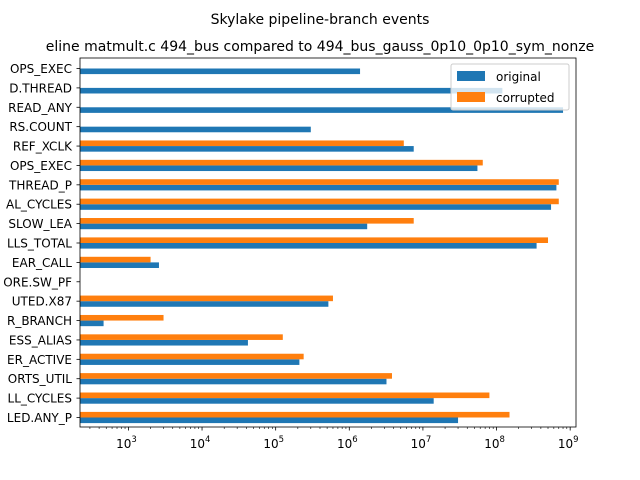 The width and height of the screenshot is (640, 480). What do you see at coordinates (39, 321) in the screenshot?
I see `y-tick-label-13: R_BRANCH` at bounding box center [39, 321].